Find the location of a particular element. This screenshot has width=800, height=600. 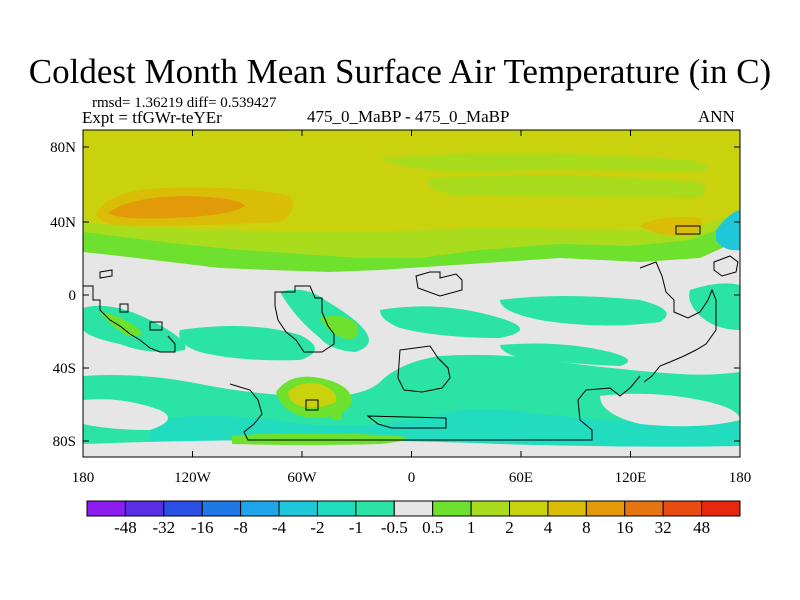

colorbar-label: 48 is located at coordinates (701, 527).